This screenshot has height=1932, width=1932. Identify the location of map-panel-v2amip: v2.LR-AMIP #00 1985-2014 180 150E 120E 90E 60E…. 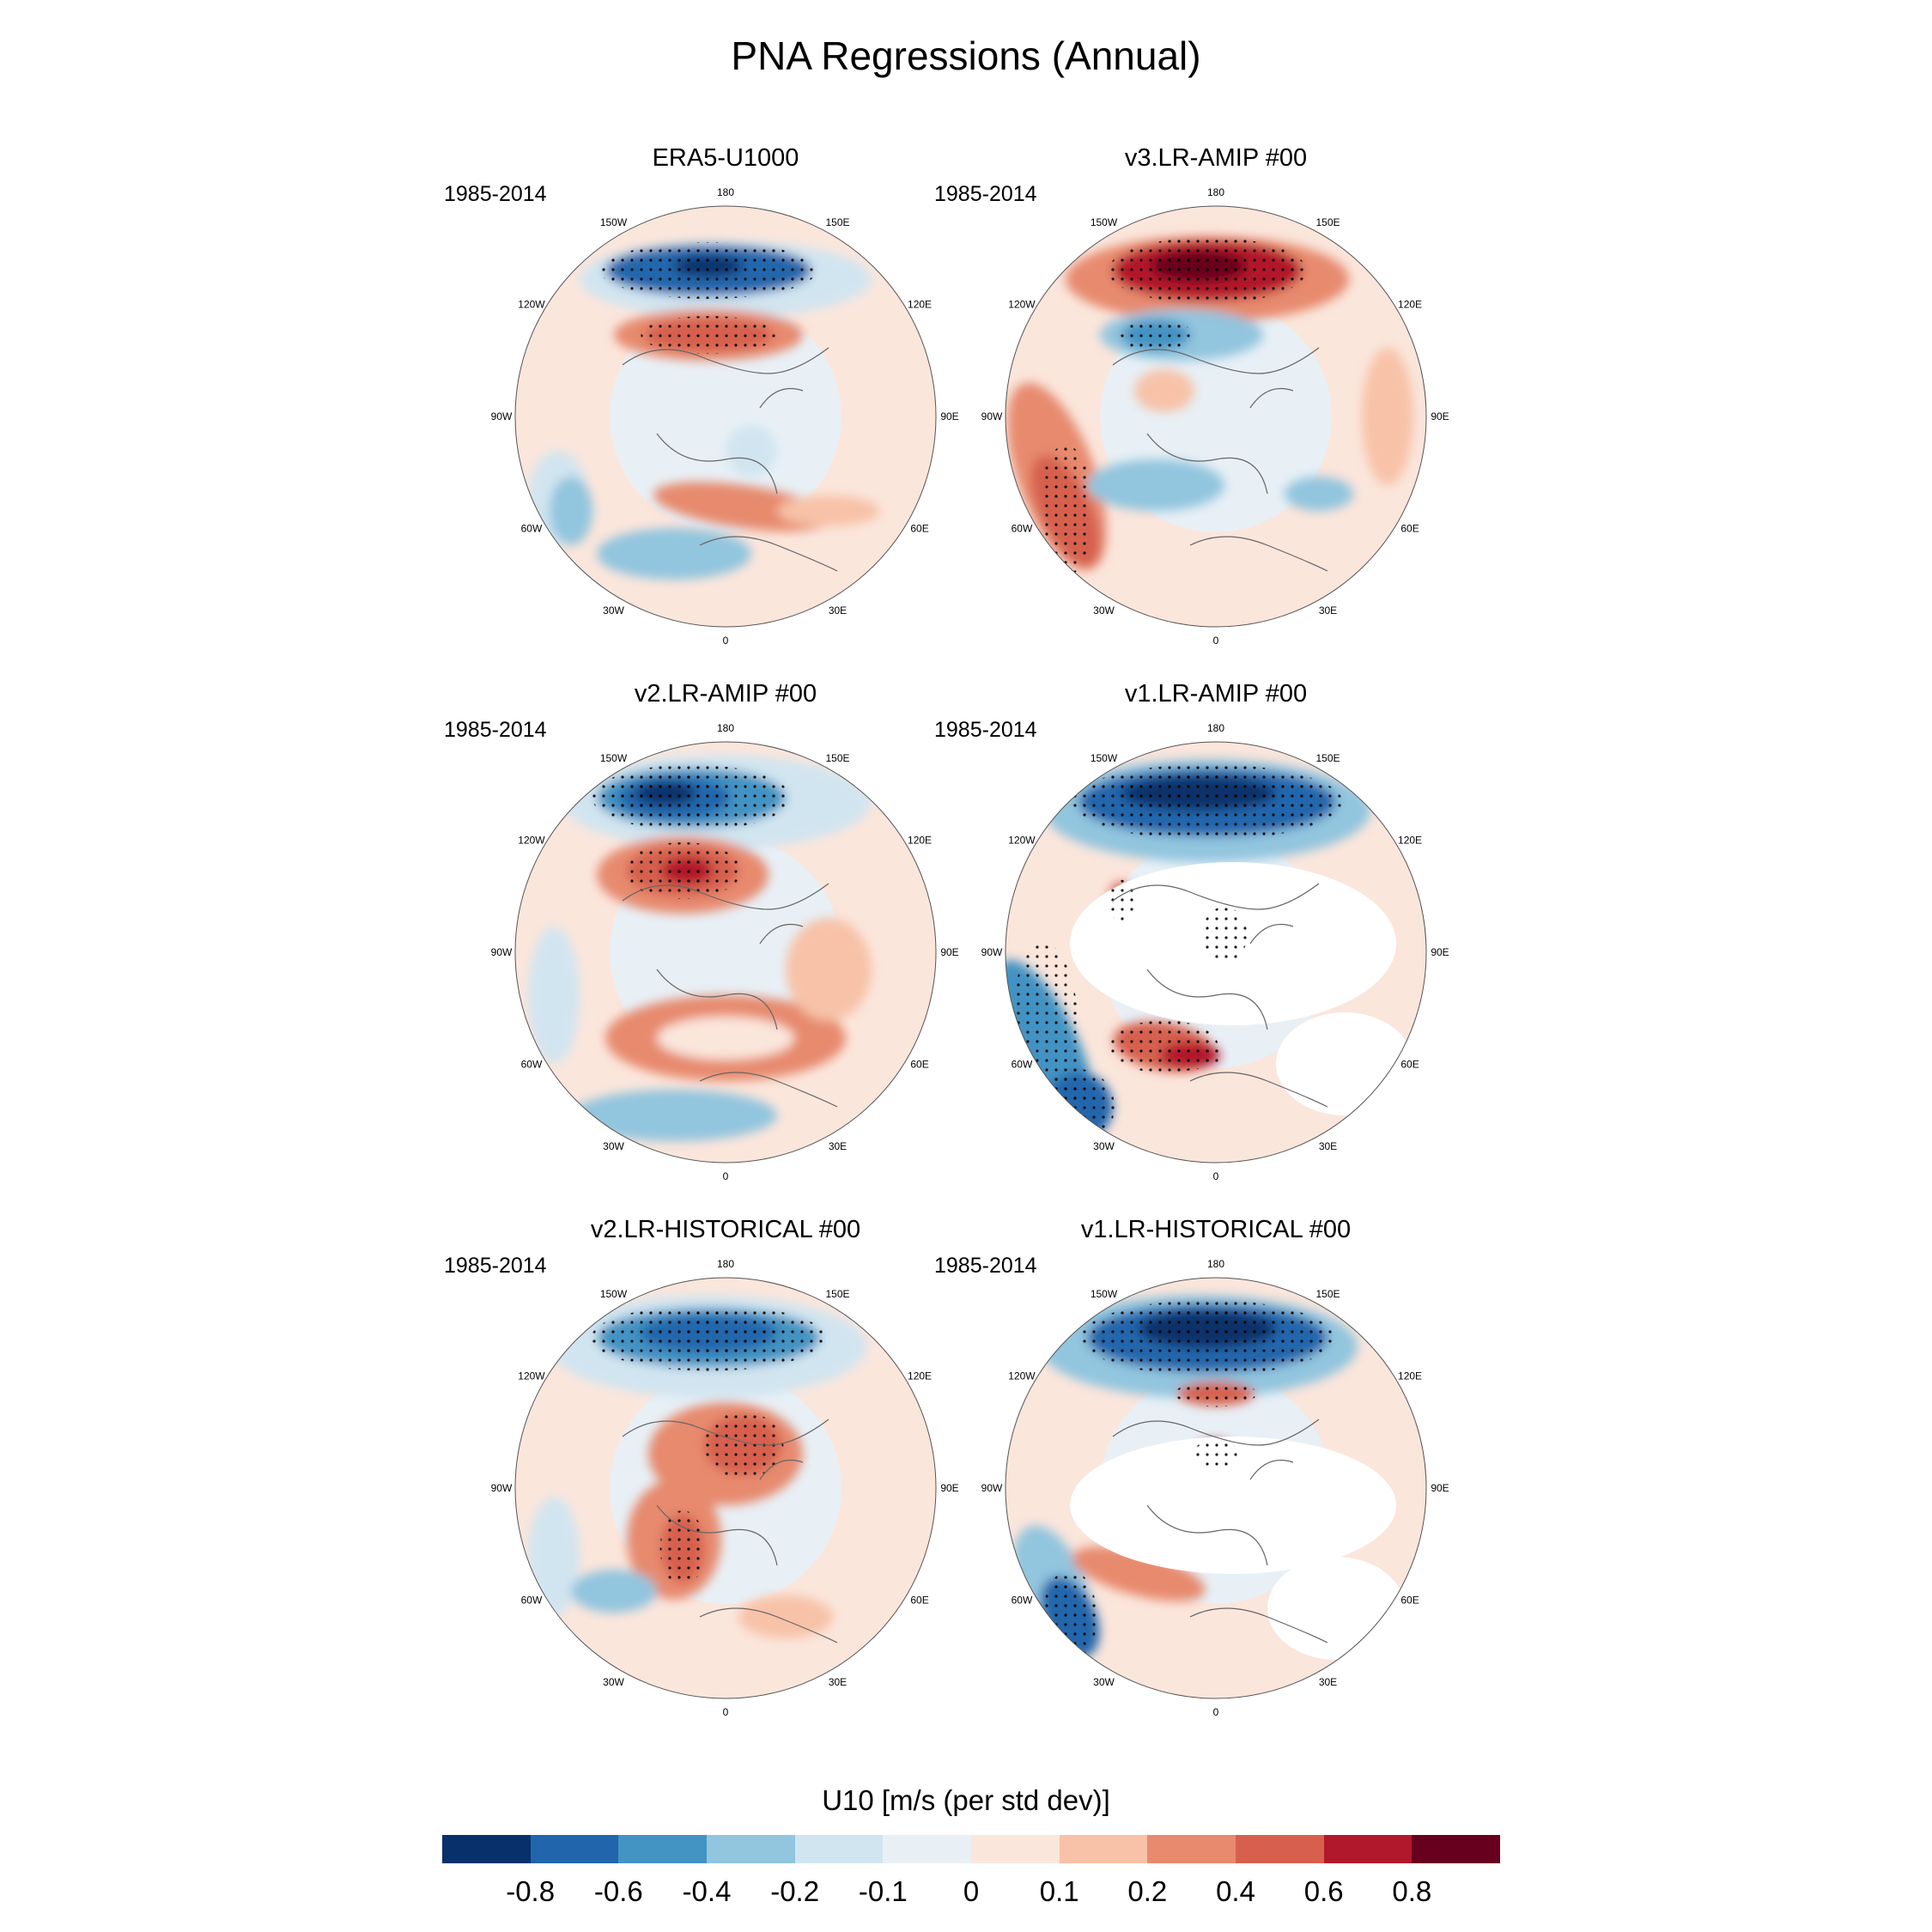
(718, 937).